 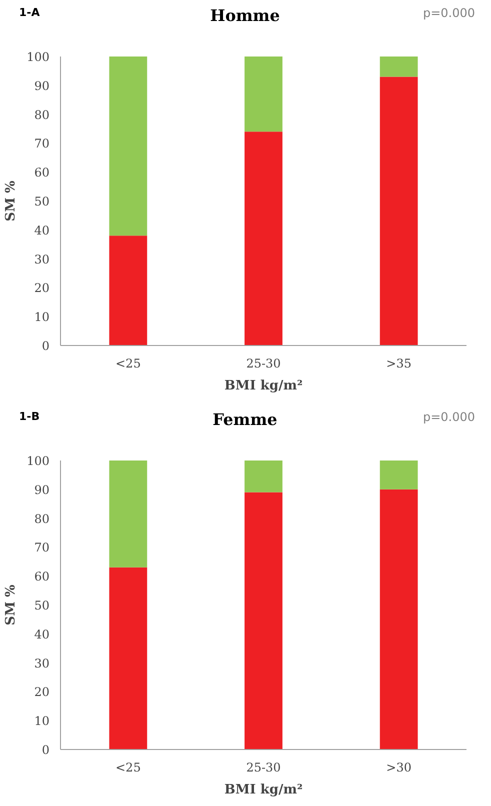 What do you see at coordinates (29, 13) in the screenshot?
I see `text: 1-A` at bounding box center [29, 13].